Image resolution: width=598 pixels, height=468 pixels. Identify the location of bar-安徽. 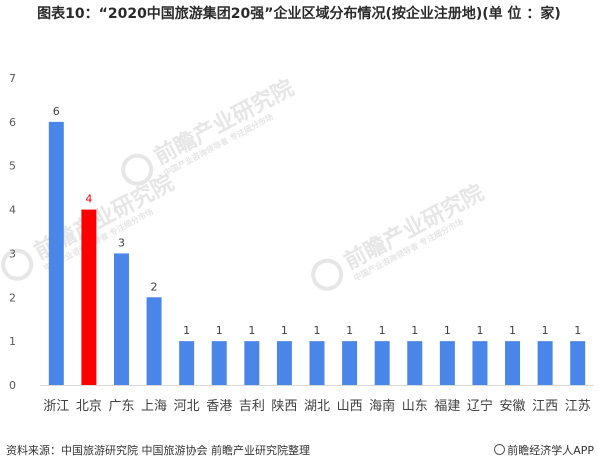
(513, 363).